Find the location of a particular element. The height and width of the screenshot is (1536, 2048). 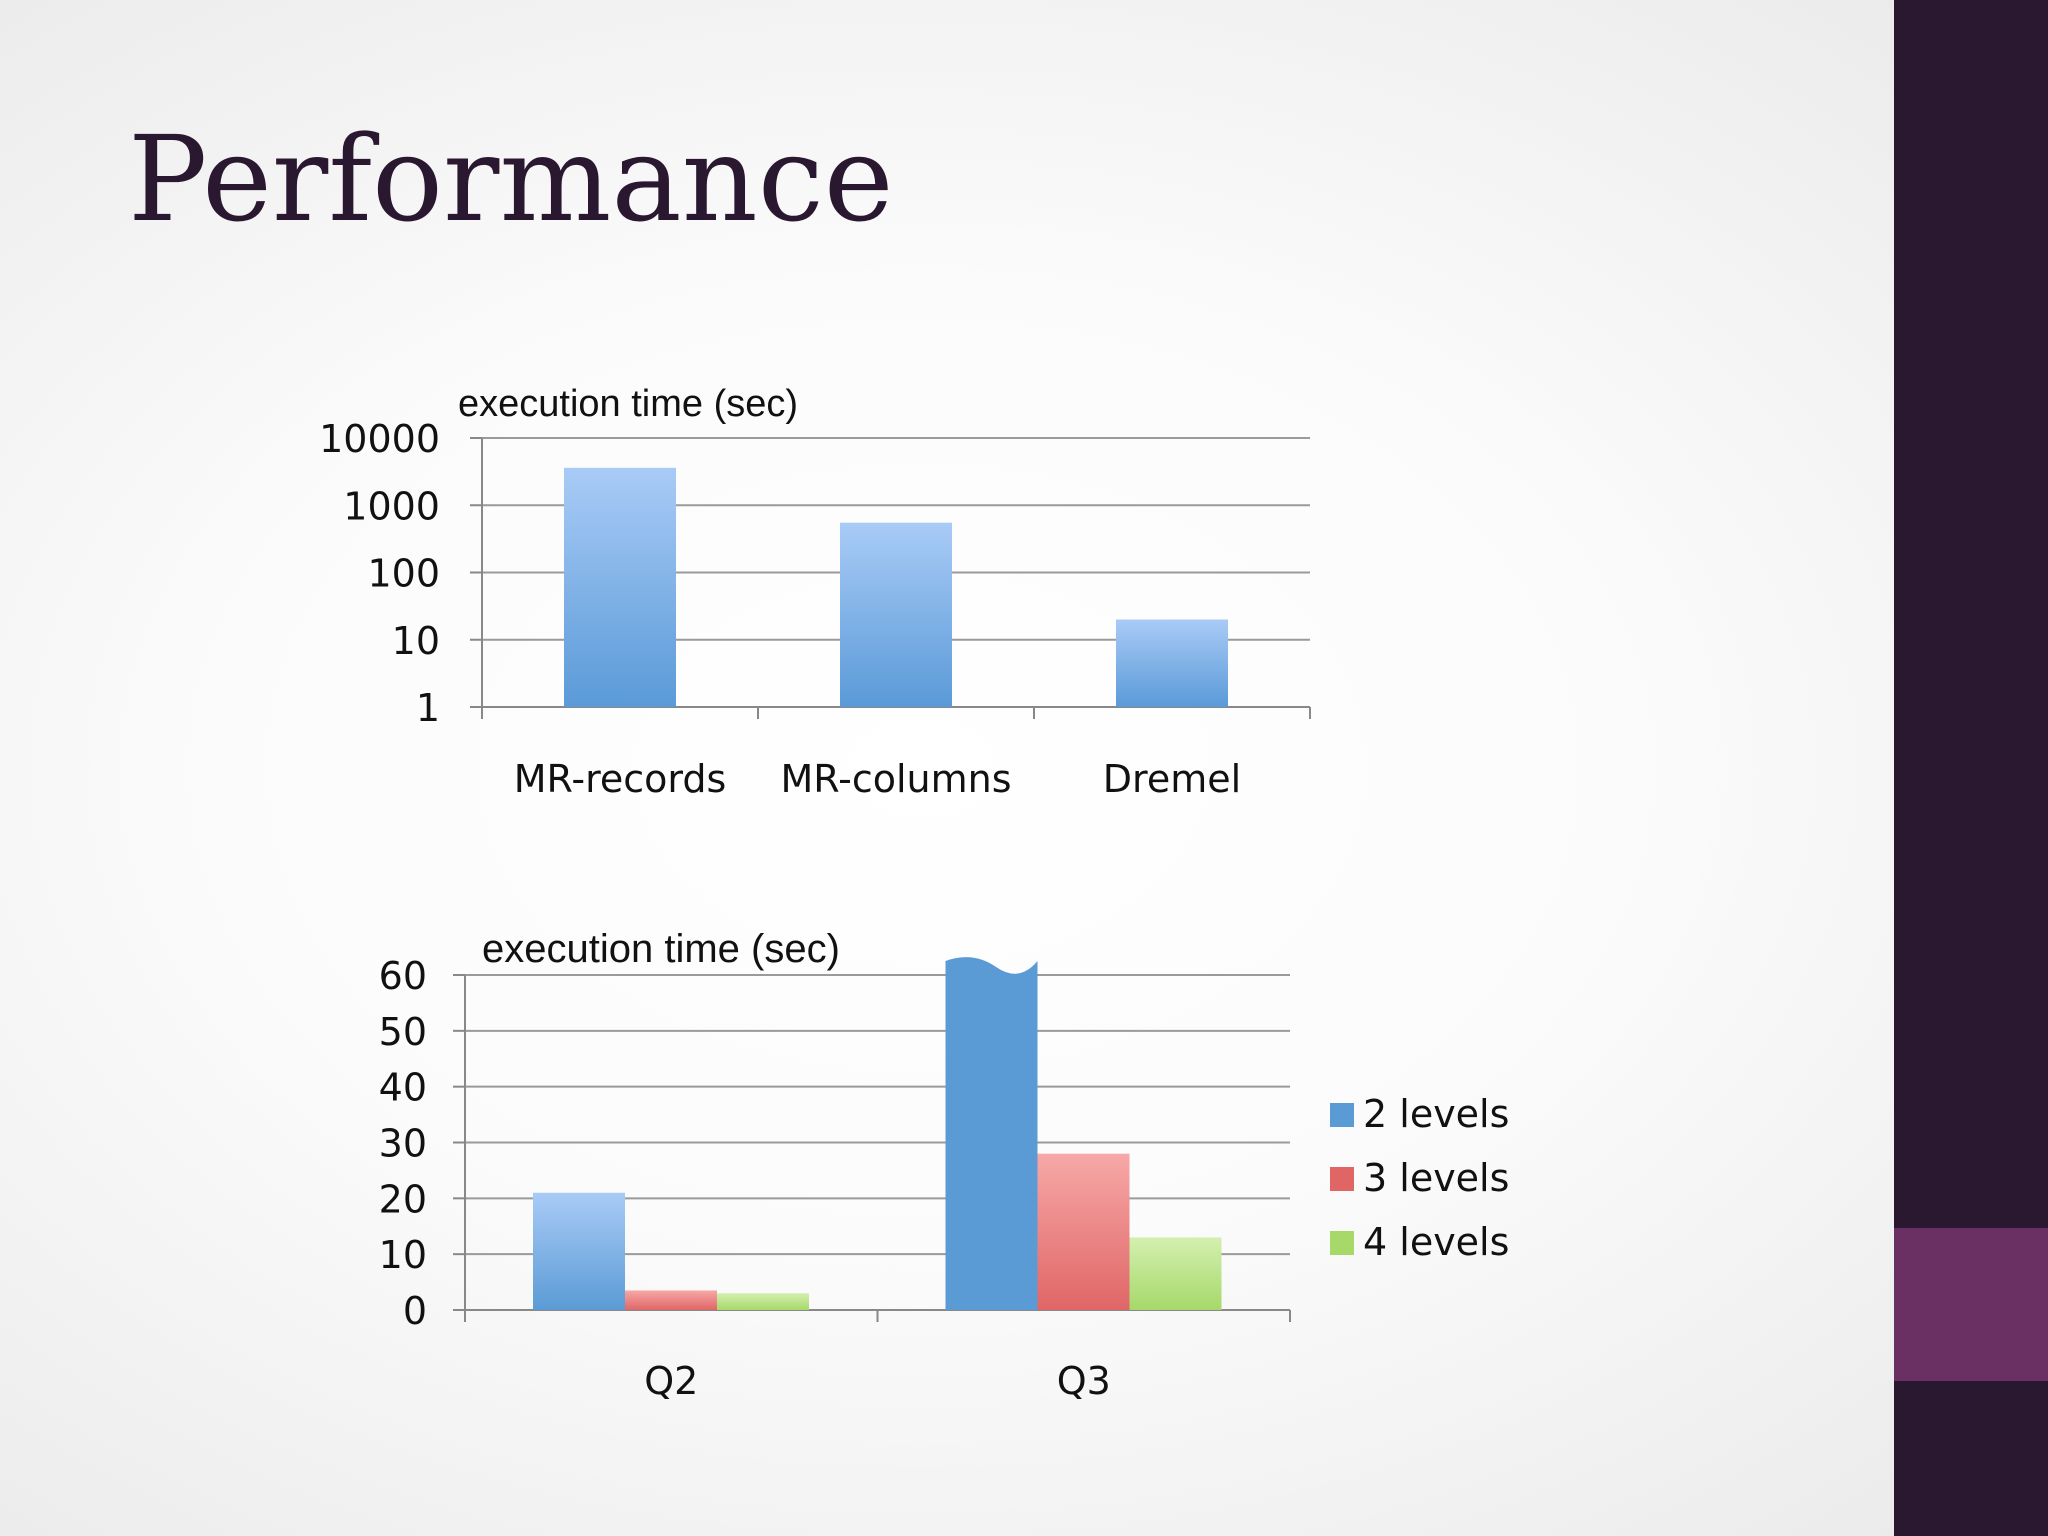

chart2-bar-q3-2-levels is located at coordinates (991, 1133).